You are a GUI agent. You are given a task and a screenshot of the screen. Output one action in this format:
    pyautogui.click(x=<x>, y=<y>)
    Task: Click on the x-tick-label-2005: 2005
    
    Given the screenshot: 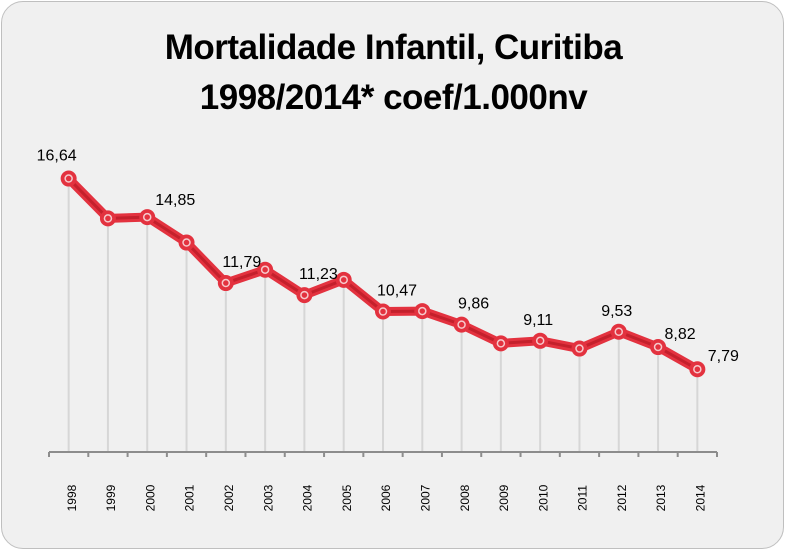 What is the action you would take?
    pyautogui.click(x=347, y=497)
    